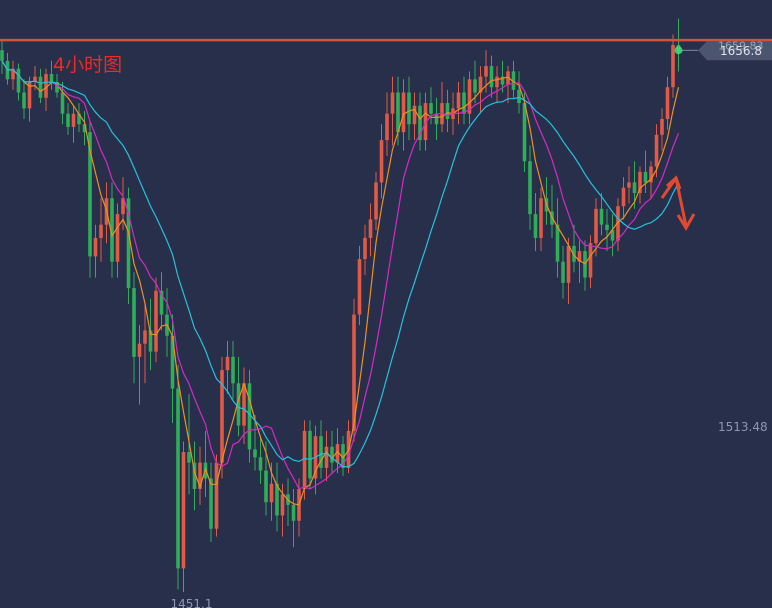 The width and height of the screenshot is (772, 608). I want to click on last-price-tag-shape, so click(735, 51).